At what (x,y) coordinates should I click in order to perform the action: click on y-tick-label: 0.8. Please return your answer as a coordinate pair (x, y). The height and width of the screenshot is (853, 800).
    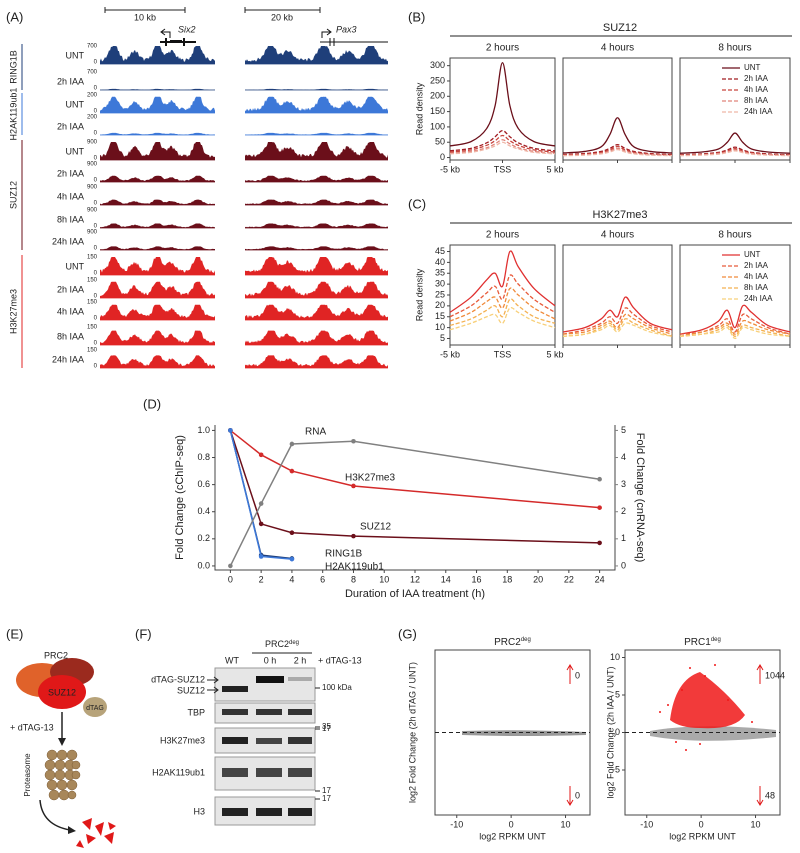
    Looking at the image, I should click on (203, 457).